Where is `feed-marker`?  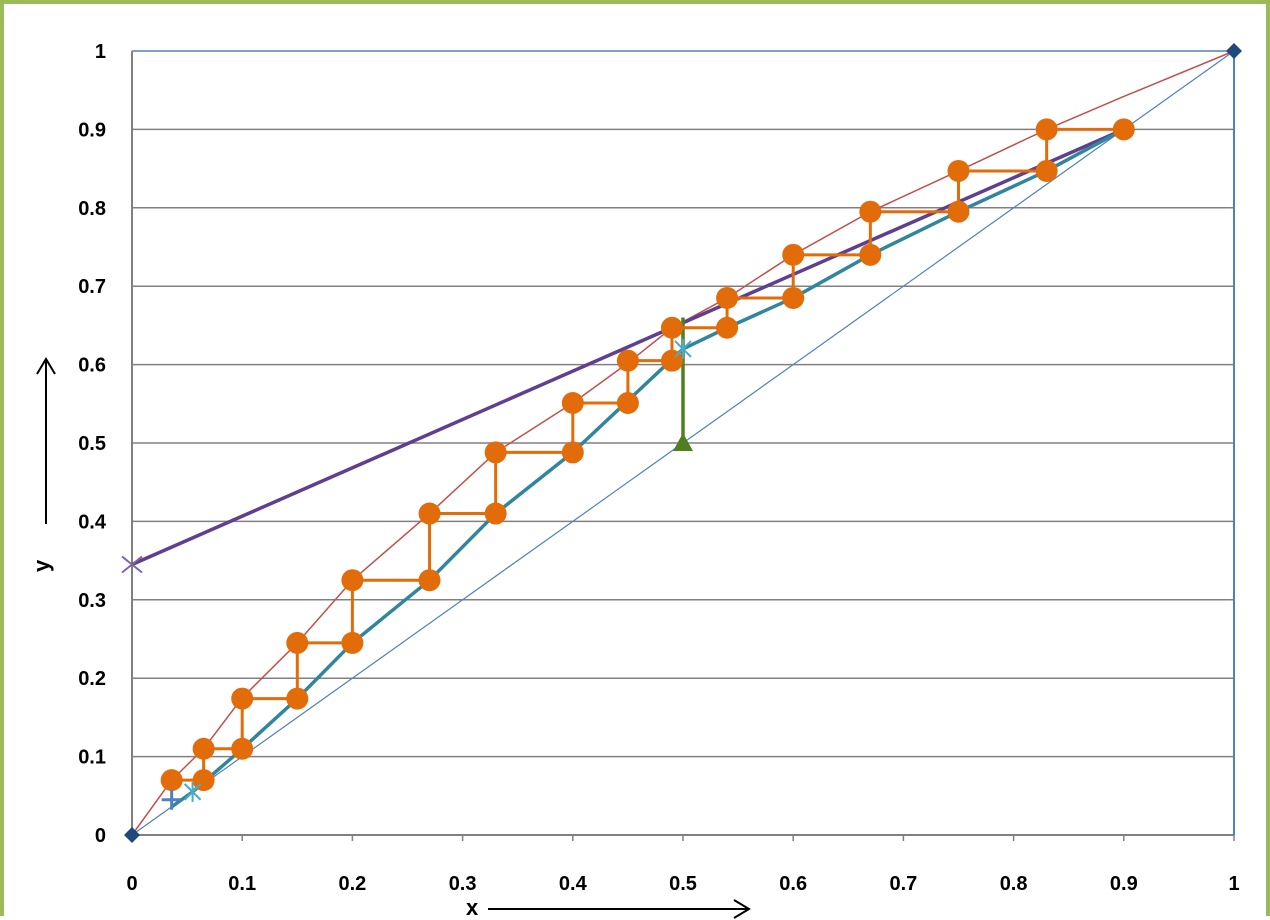
feed-marker is located at coordinates (683, 442).